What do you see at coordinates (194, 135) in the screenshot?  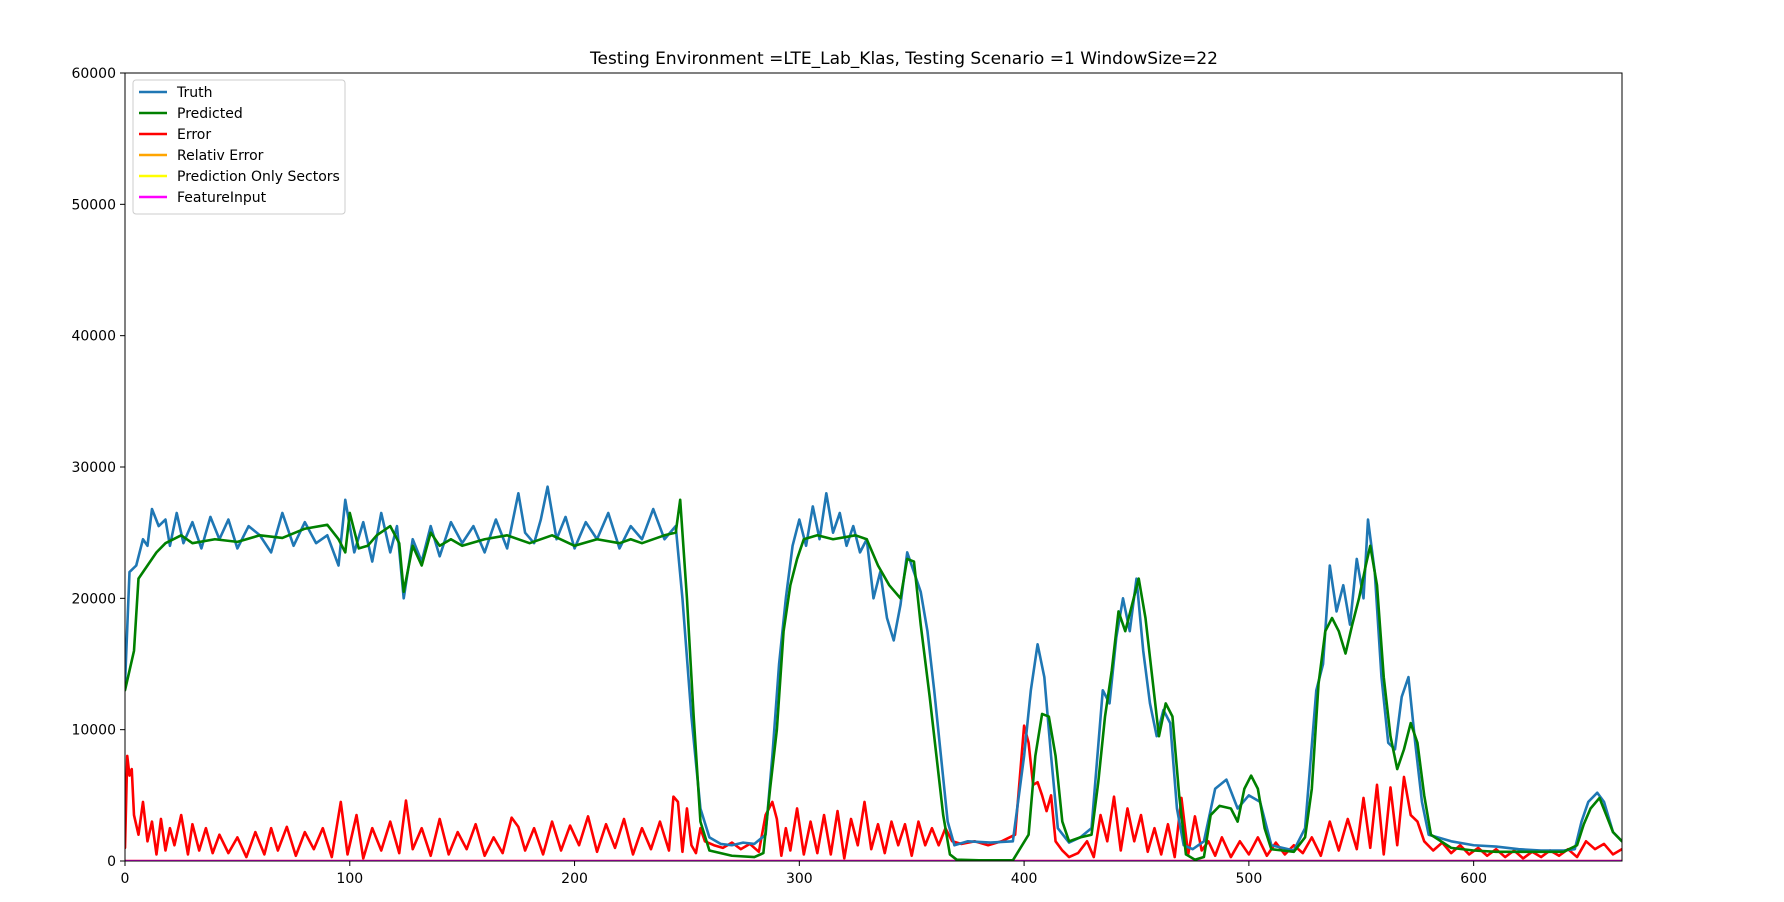 I see `legend-label-error: Error` at bounding box center [194, 135].